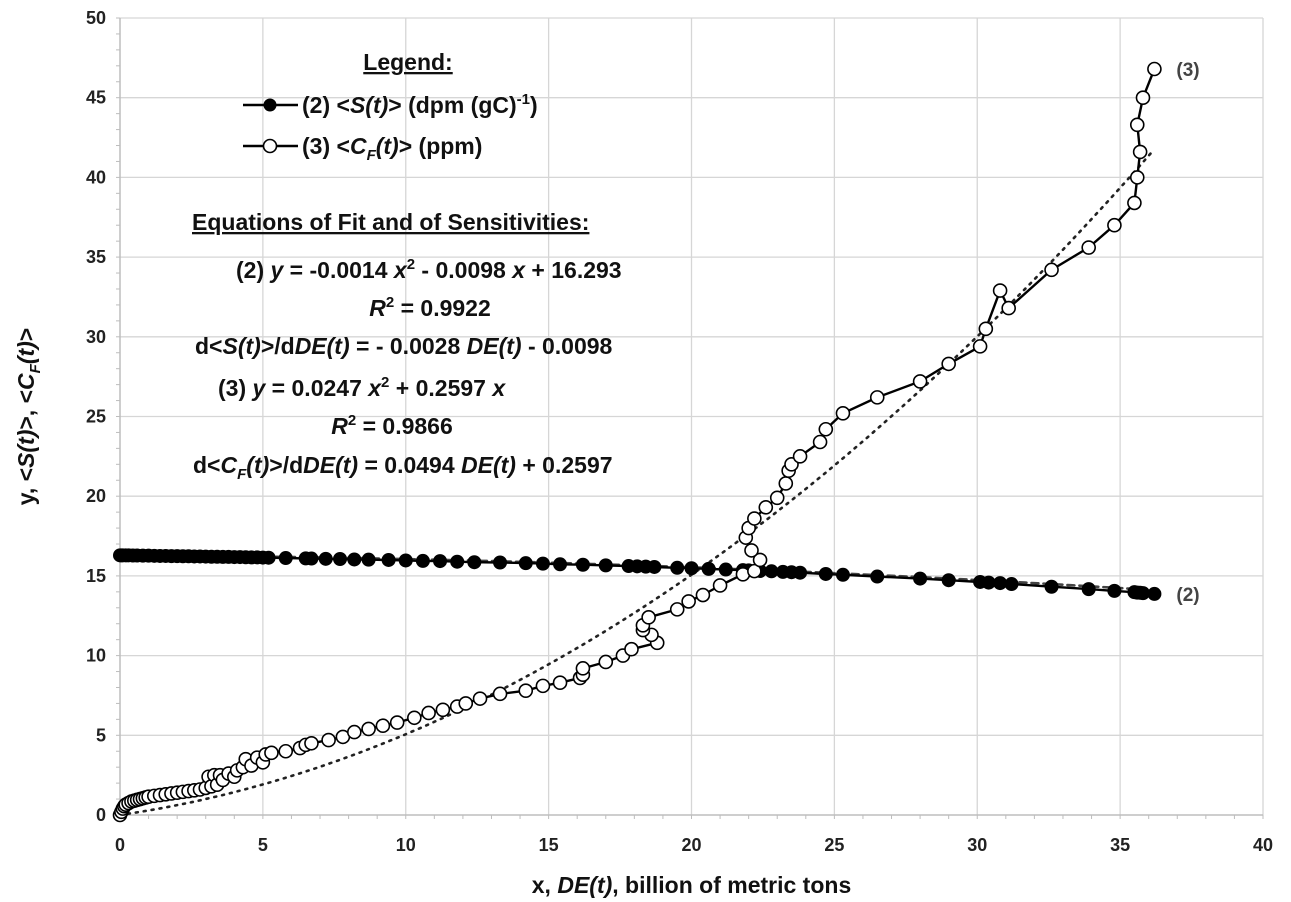  I want to click on y-tick-label: 10, so click(96, 656).